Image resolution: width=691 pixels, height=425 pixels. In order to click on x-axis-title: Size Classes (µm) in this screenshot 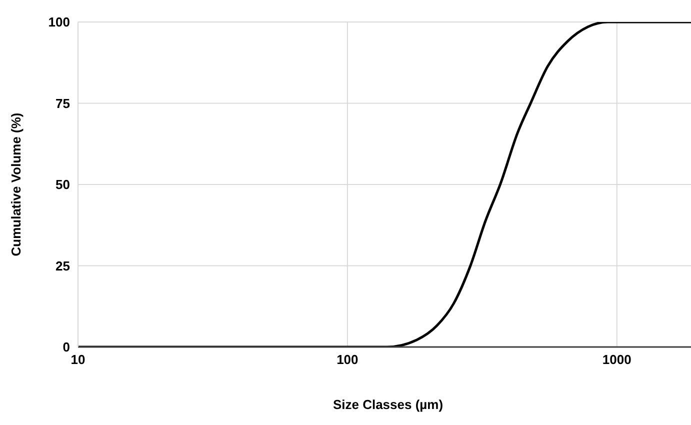, I will do `click(388, 404)`.